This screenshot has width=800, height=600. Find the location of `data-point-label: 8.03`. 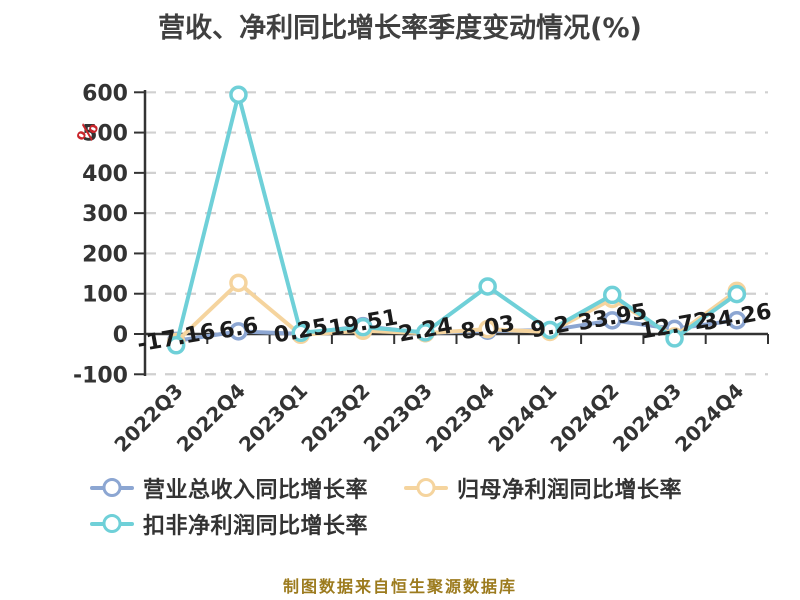

data-point-label: 8.03 is located at coordinates (488, 328).